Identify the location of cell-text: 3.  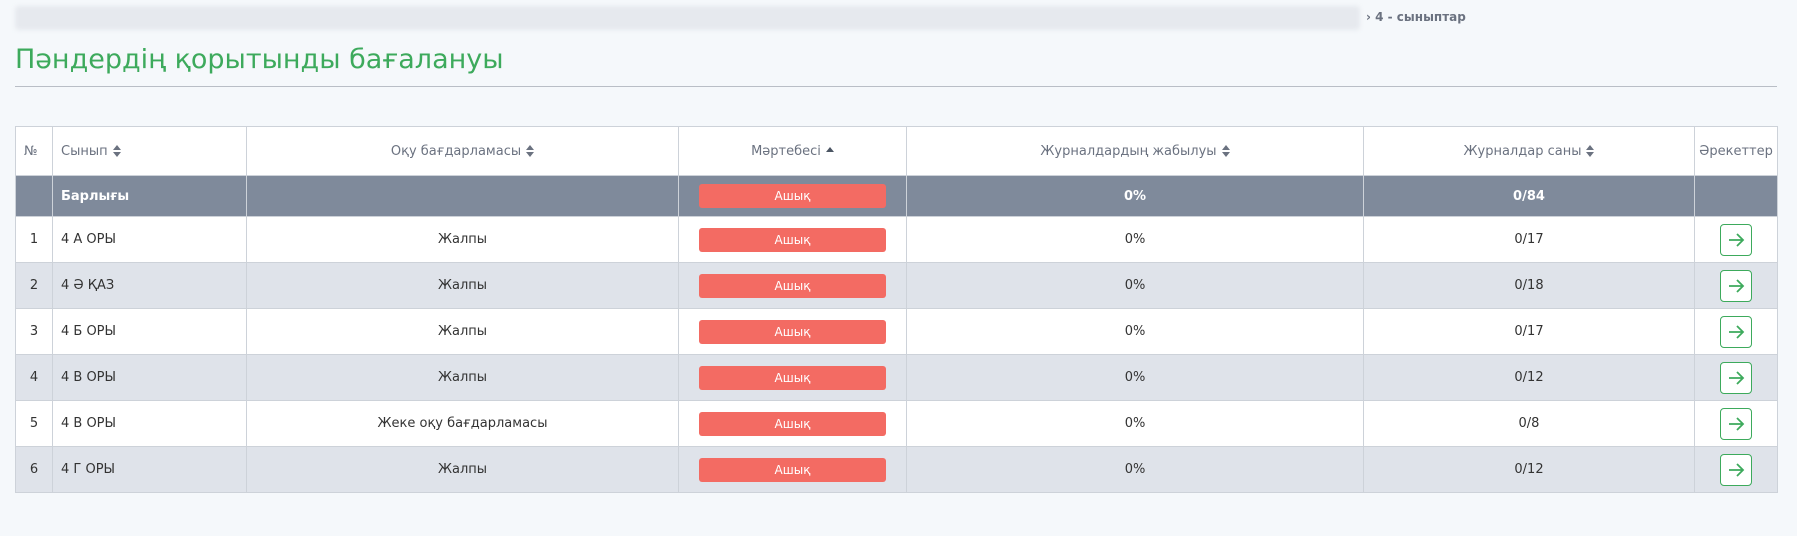
(34, 331).